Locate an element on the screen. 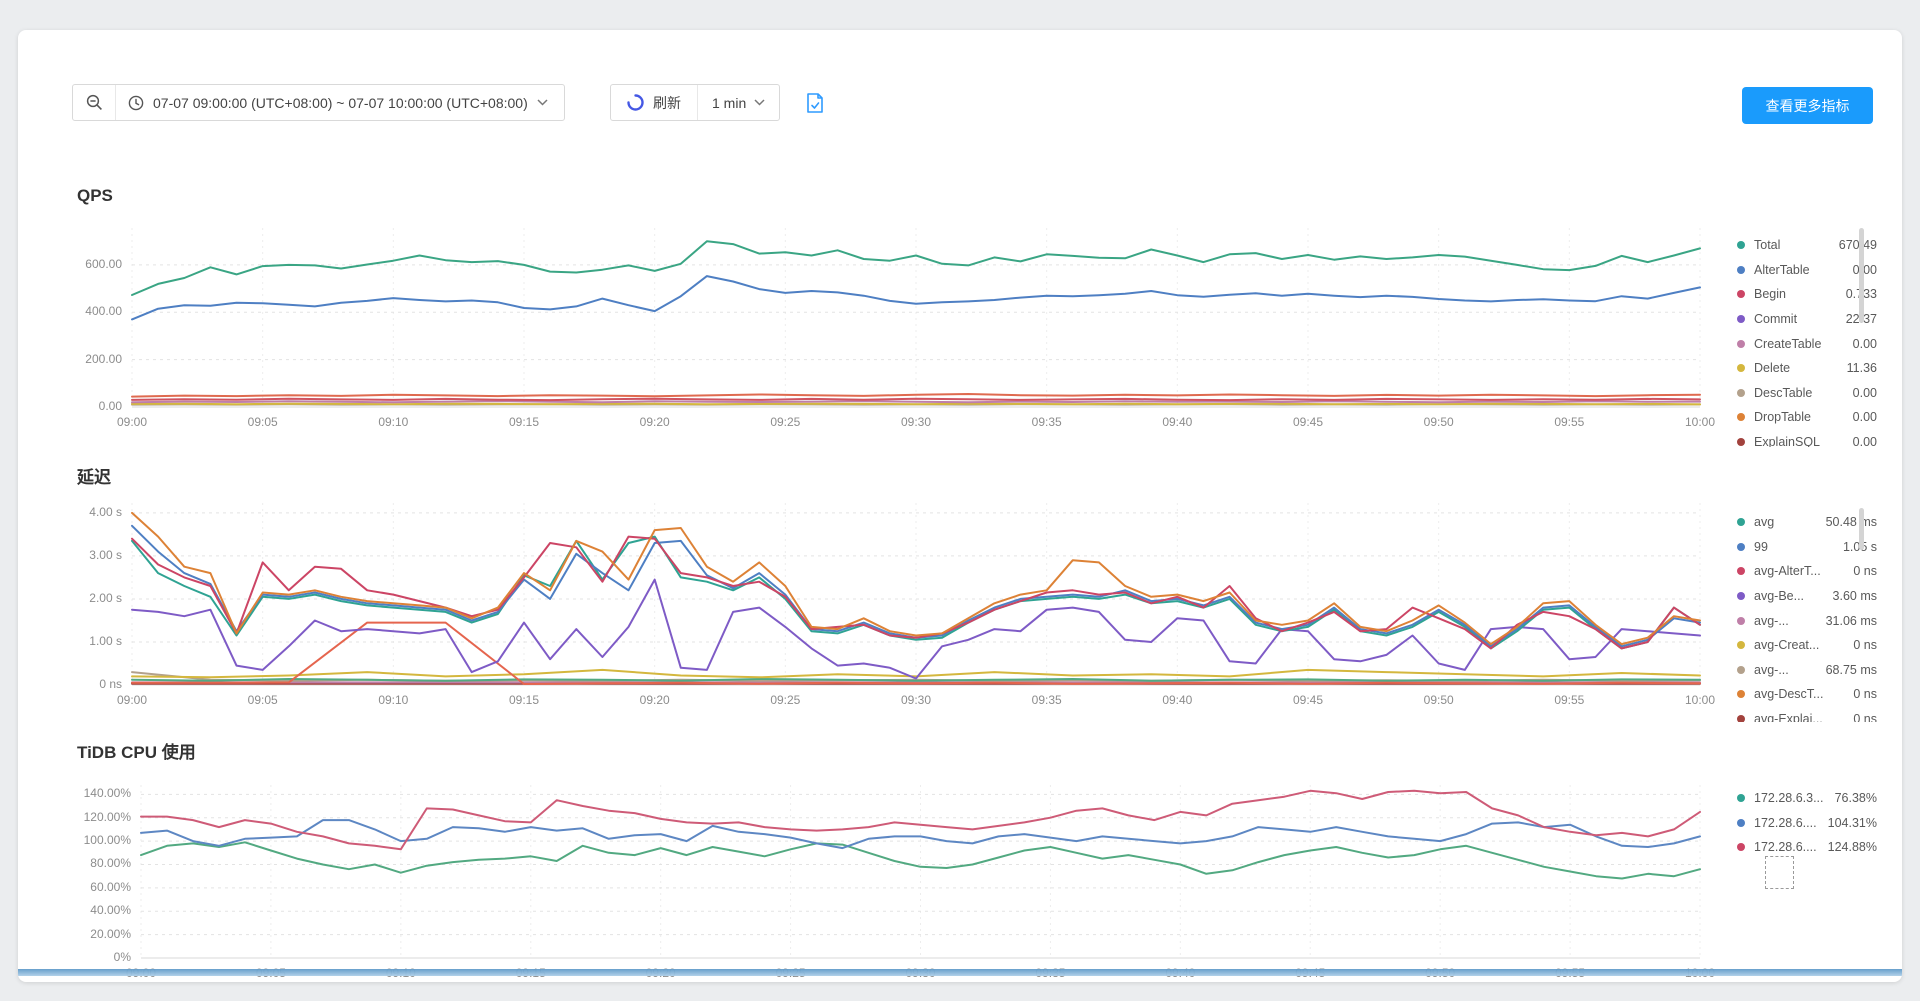 The image size is (1920, 1001). y-axis-label: 3.00 s is located at coordinates (105, 554).